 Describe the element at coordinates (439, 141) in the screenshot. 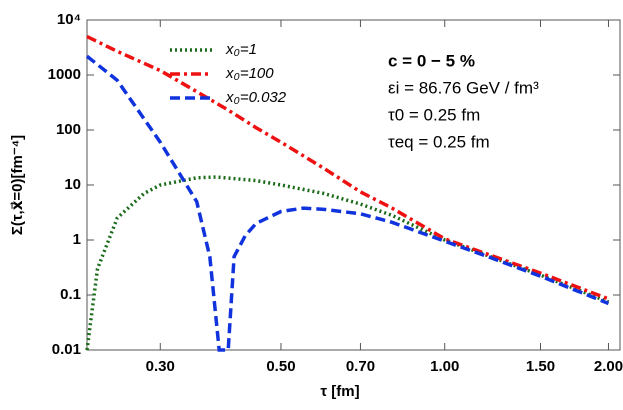

I see `annotation: τeq = 0.25 fm` at that location.